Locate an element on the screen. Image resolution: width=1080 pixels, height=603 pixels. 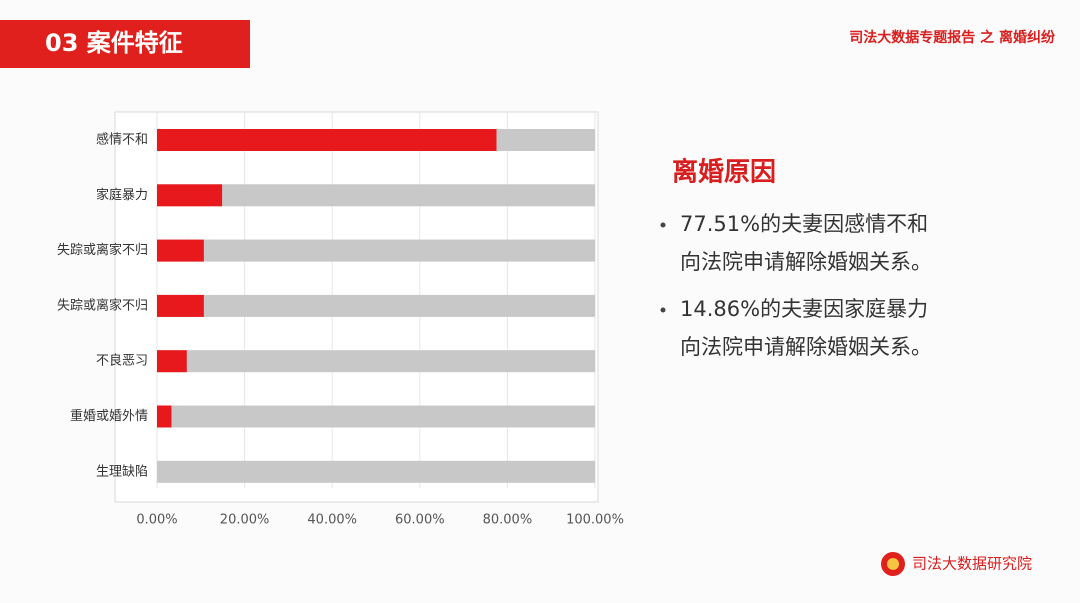
y-tick-label: 生理缺陷 is located at coordinates (122, 471).